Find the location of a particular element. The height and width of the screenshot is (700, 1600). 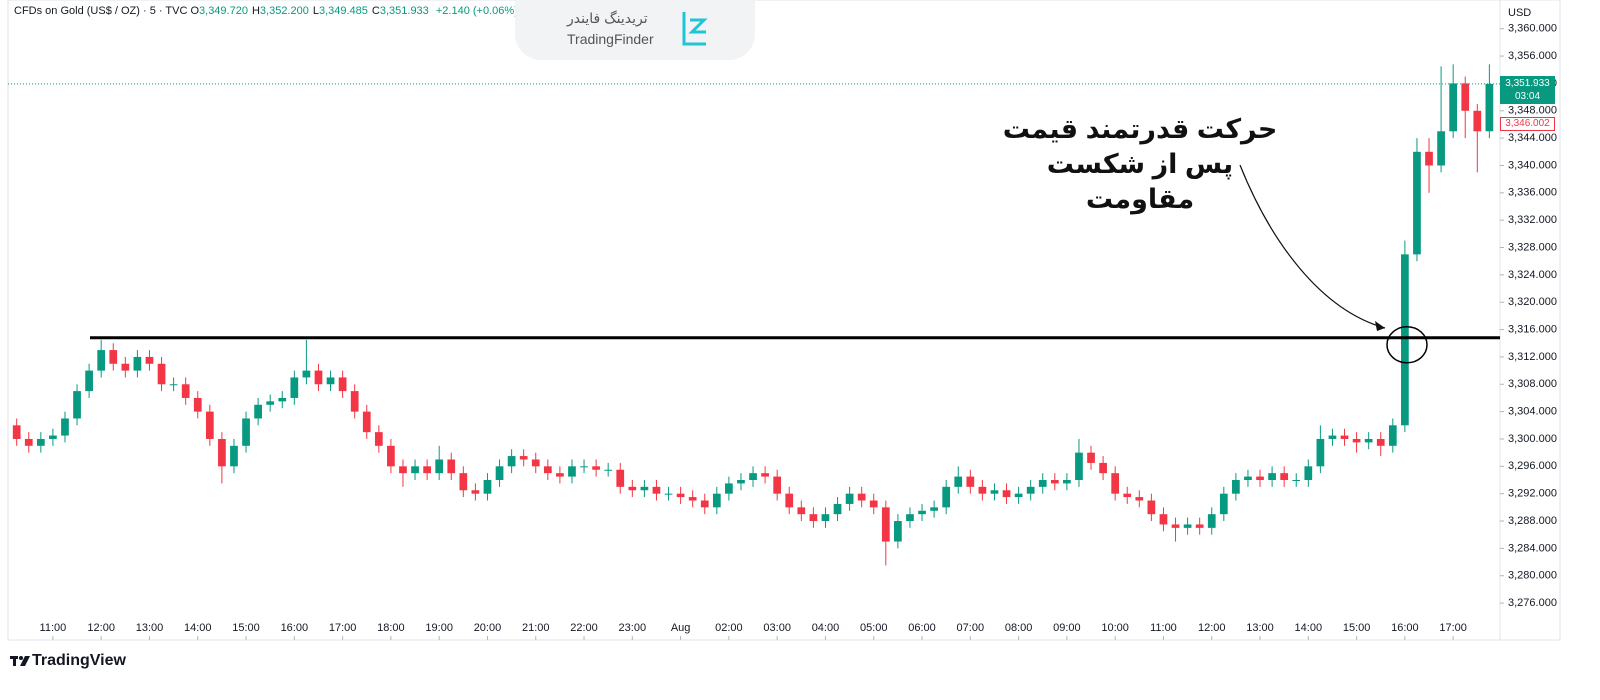

ohlc-key: L is located at coordinates (315, 11).